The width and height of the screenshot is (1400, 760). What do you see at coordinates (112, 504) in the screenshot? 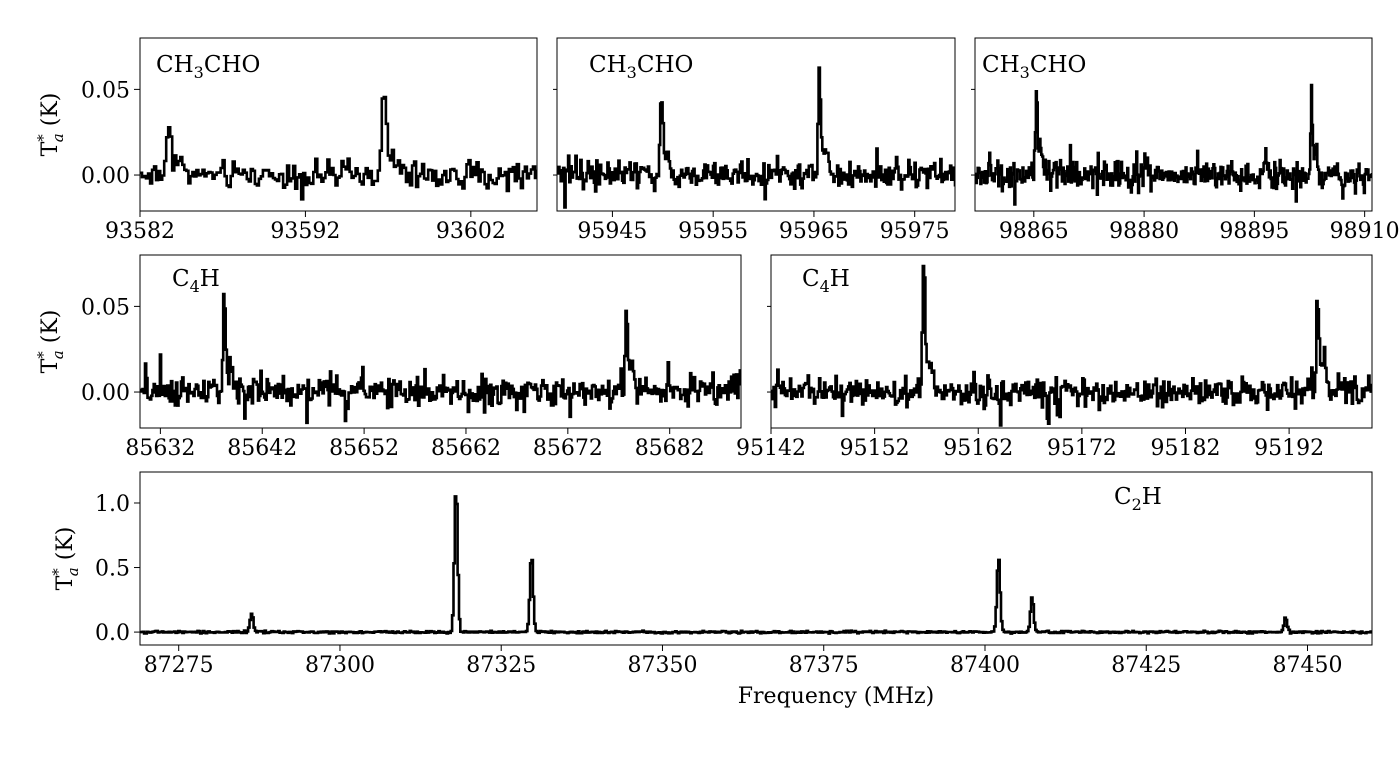
I see `y-tick-label: 1.0` at bounding box center [112, 504].